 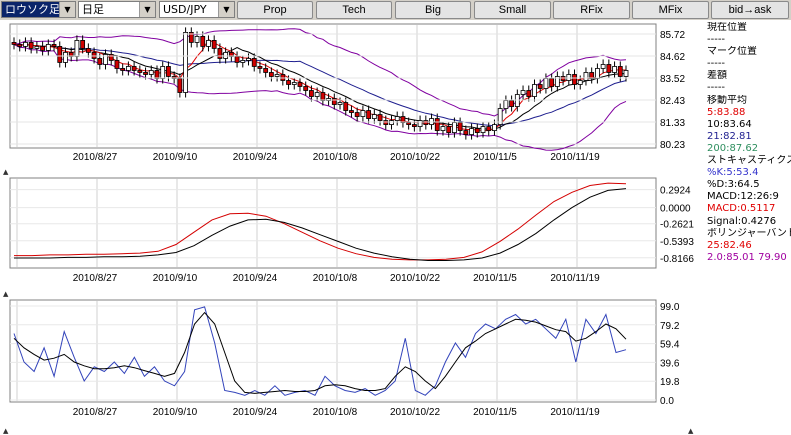 What do you see at coordinates (672, 145) in the screenshot?
I see `y-axis-tick-label: 80.23` at bounding box center [672, 145].